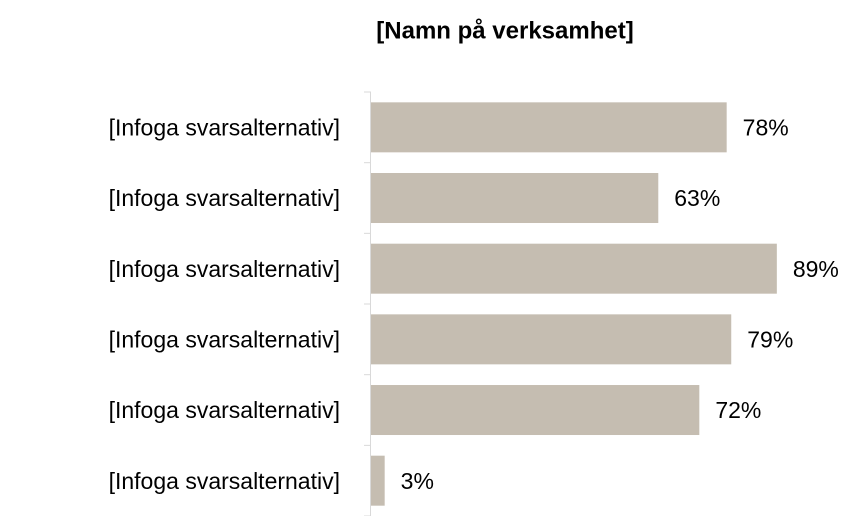 This screenshot has height=516, width=861. I want to click on value-label: 3%, so click(417, 481).